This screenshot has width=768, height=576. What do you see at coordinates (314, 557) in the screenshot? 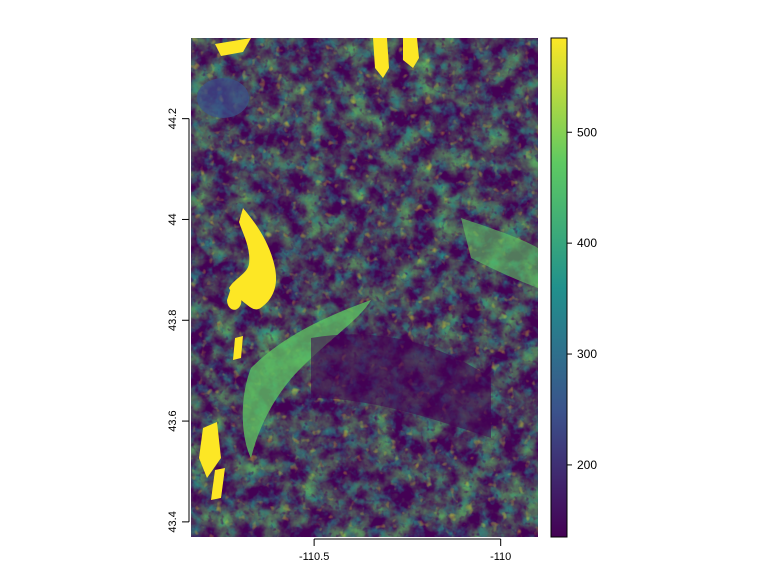
I see `x-tick-label: -110.5` at bounding box center [314, 557].